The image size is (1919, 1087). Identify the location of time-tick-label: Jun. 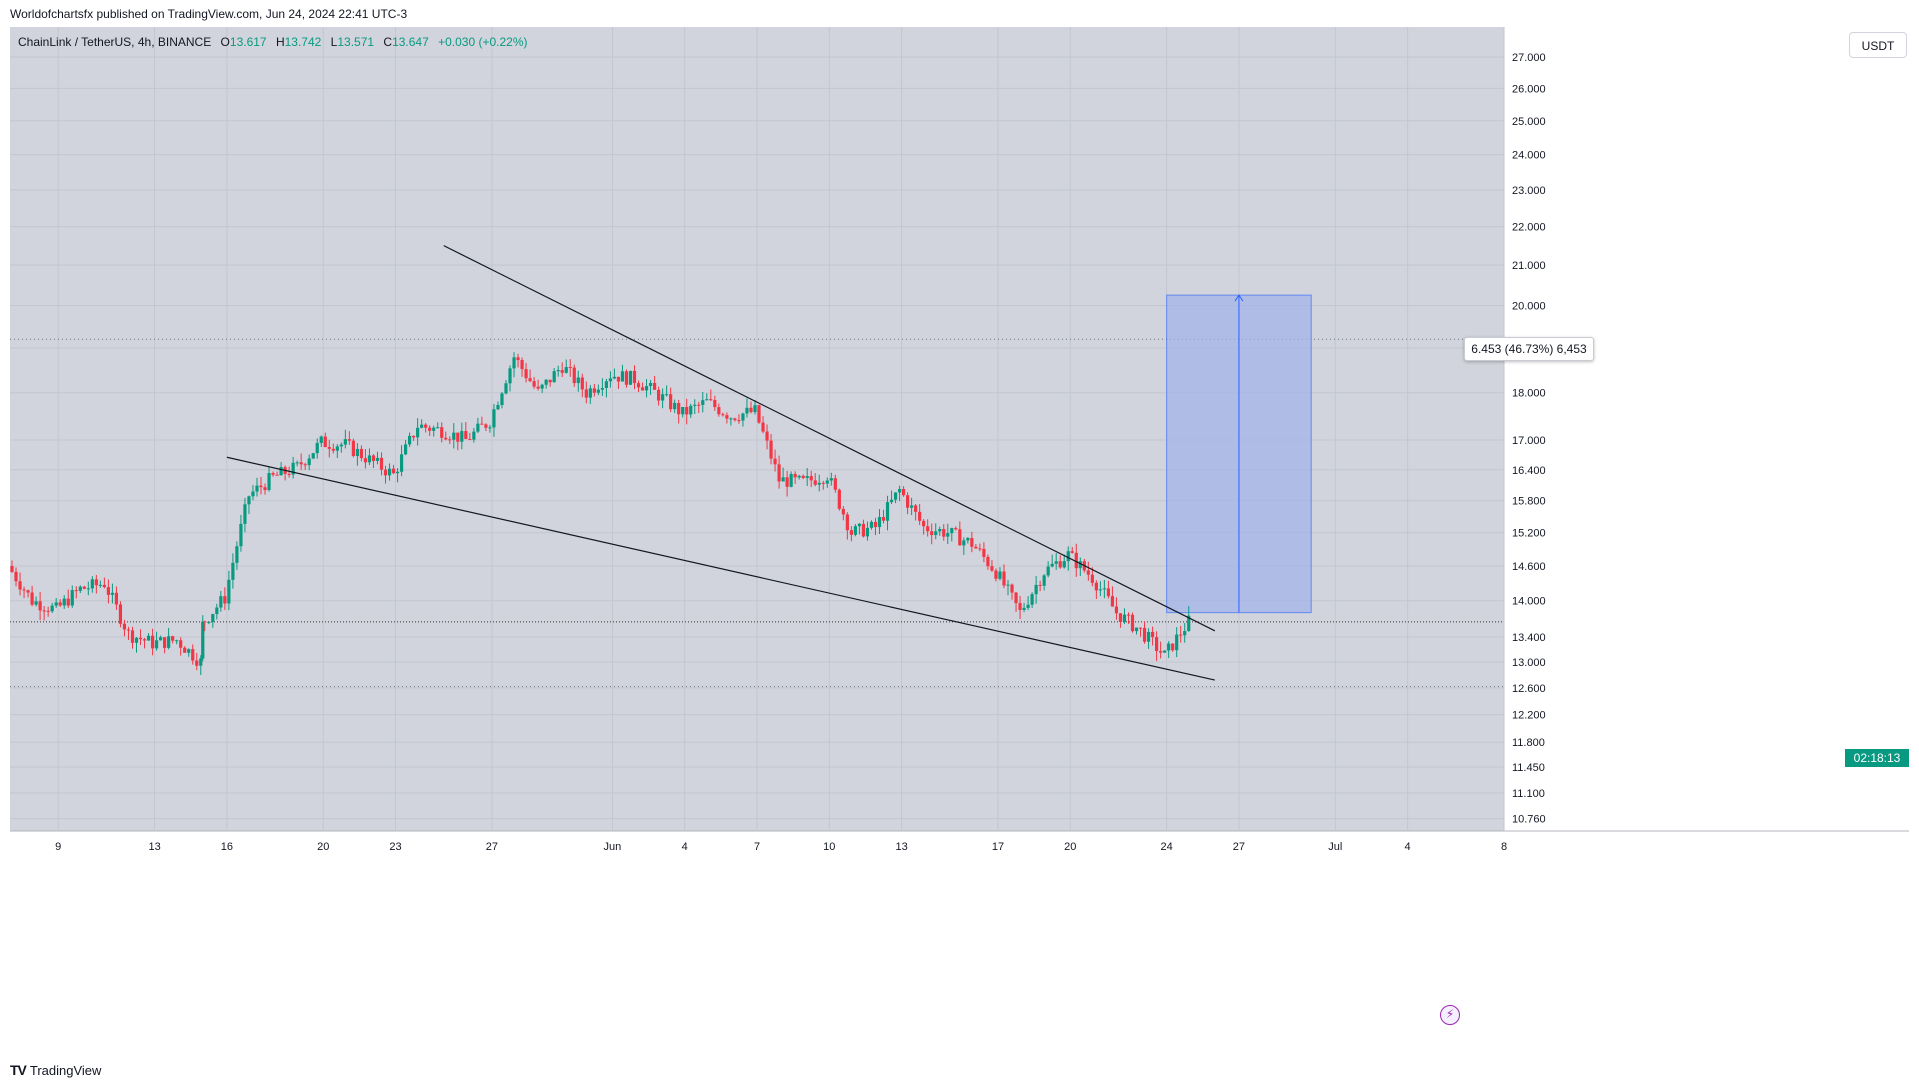
(613, 847).